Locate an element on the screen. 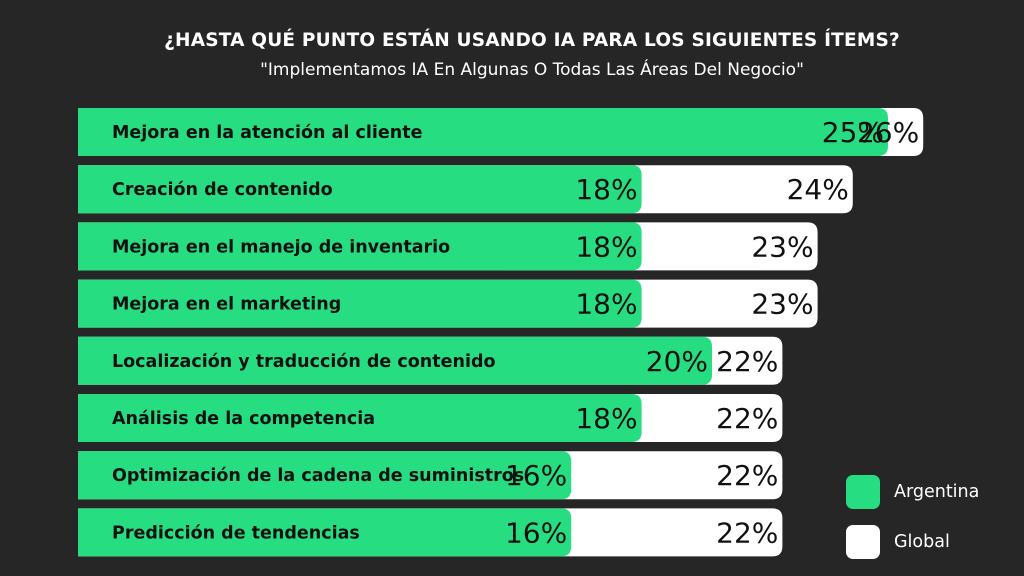  legend: Argentina Global is located at coordinates (912, 524).